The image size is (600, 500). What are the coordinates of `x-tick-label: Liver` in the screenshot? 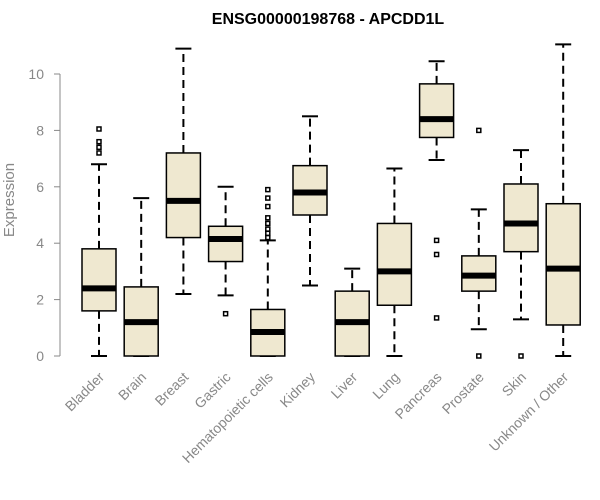 It's located at (344, 385).